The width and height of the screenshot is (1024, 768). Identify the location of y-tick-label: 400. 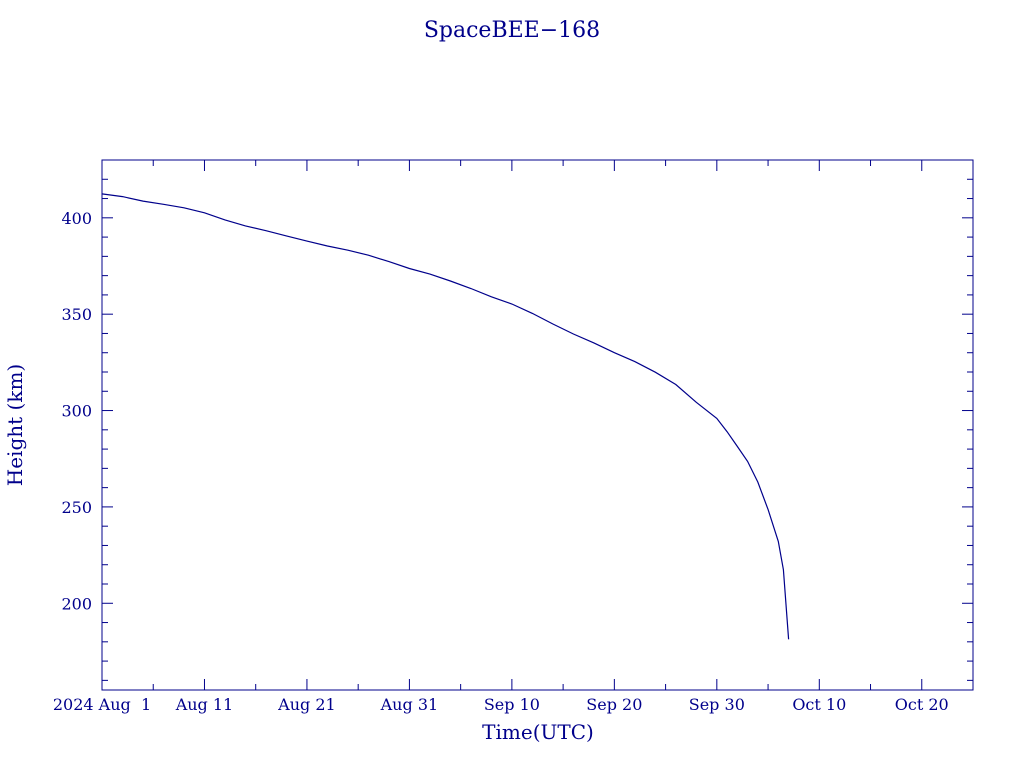
(76, 218).